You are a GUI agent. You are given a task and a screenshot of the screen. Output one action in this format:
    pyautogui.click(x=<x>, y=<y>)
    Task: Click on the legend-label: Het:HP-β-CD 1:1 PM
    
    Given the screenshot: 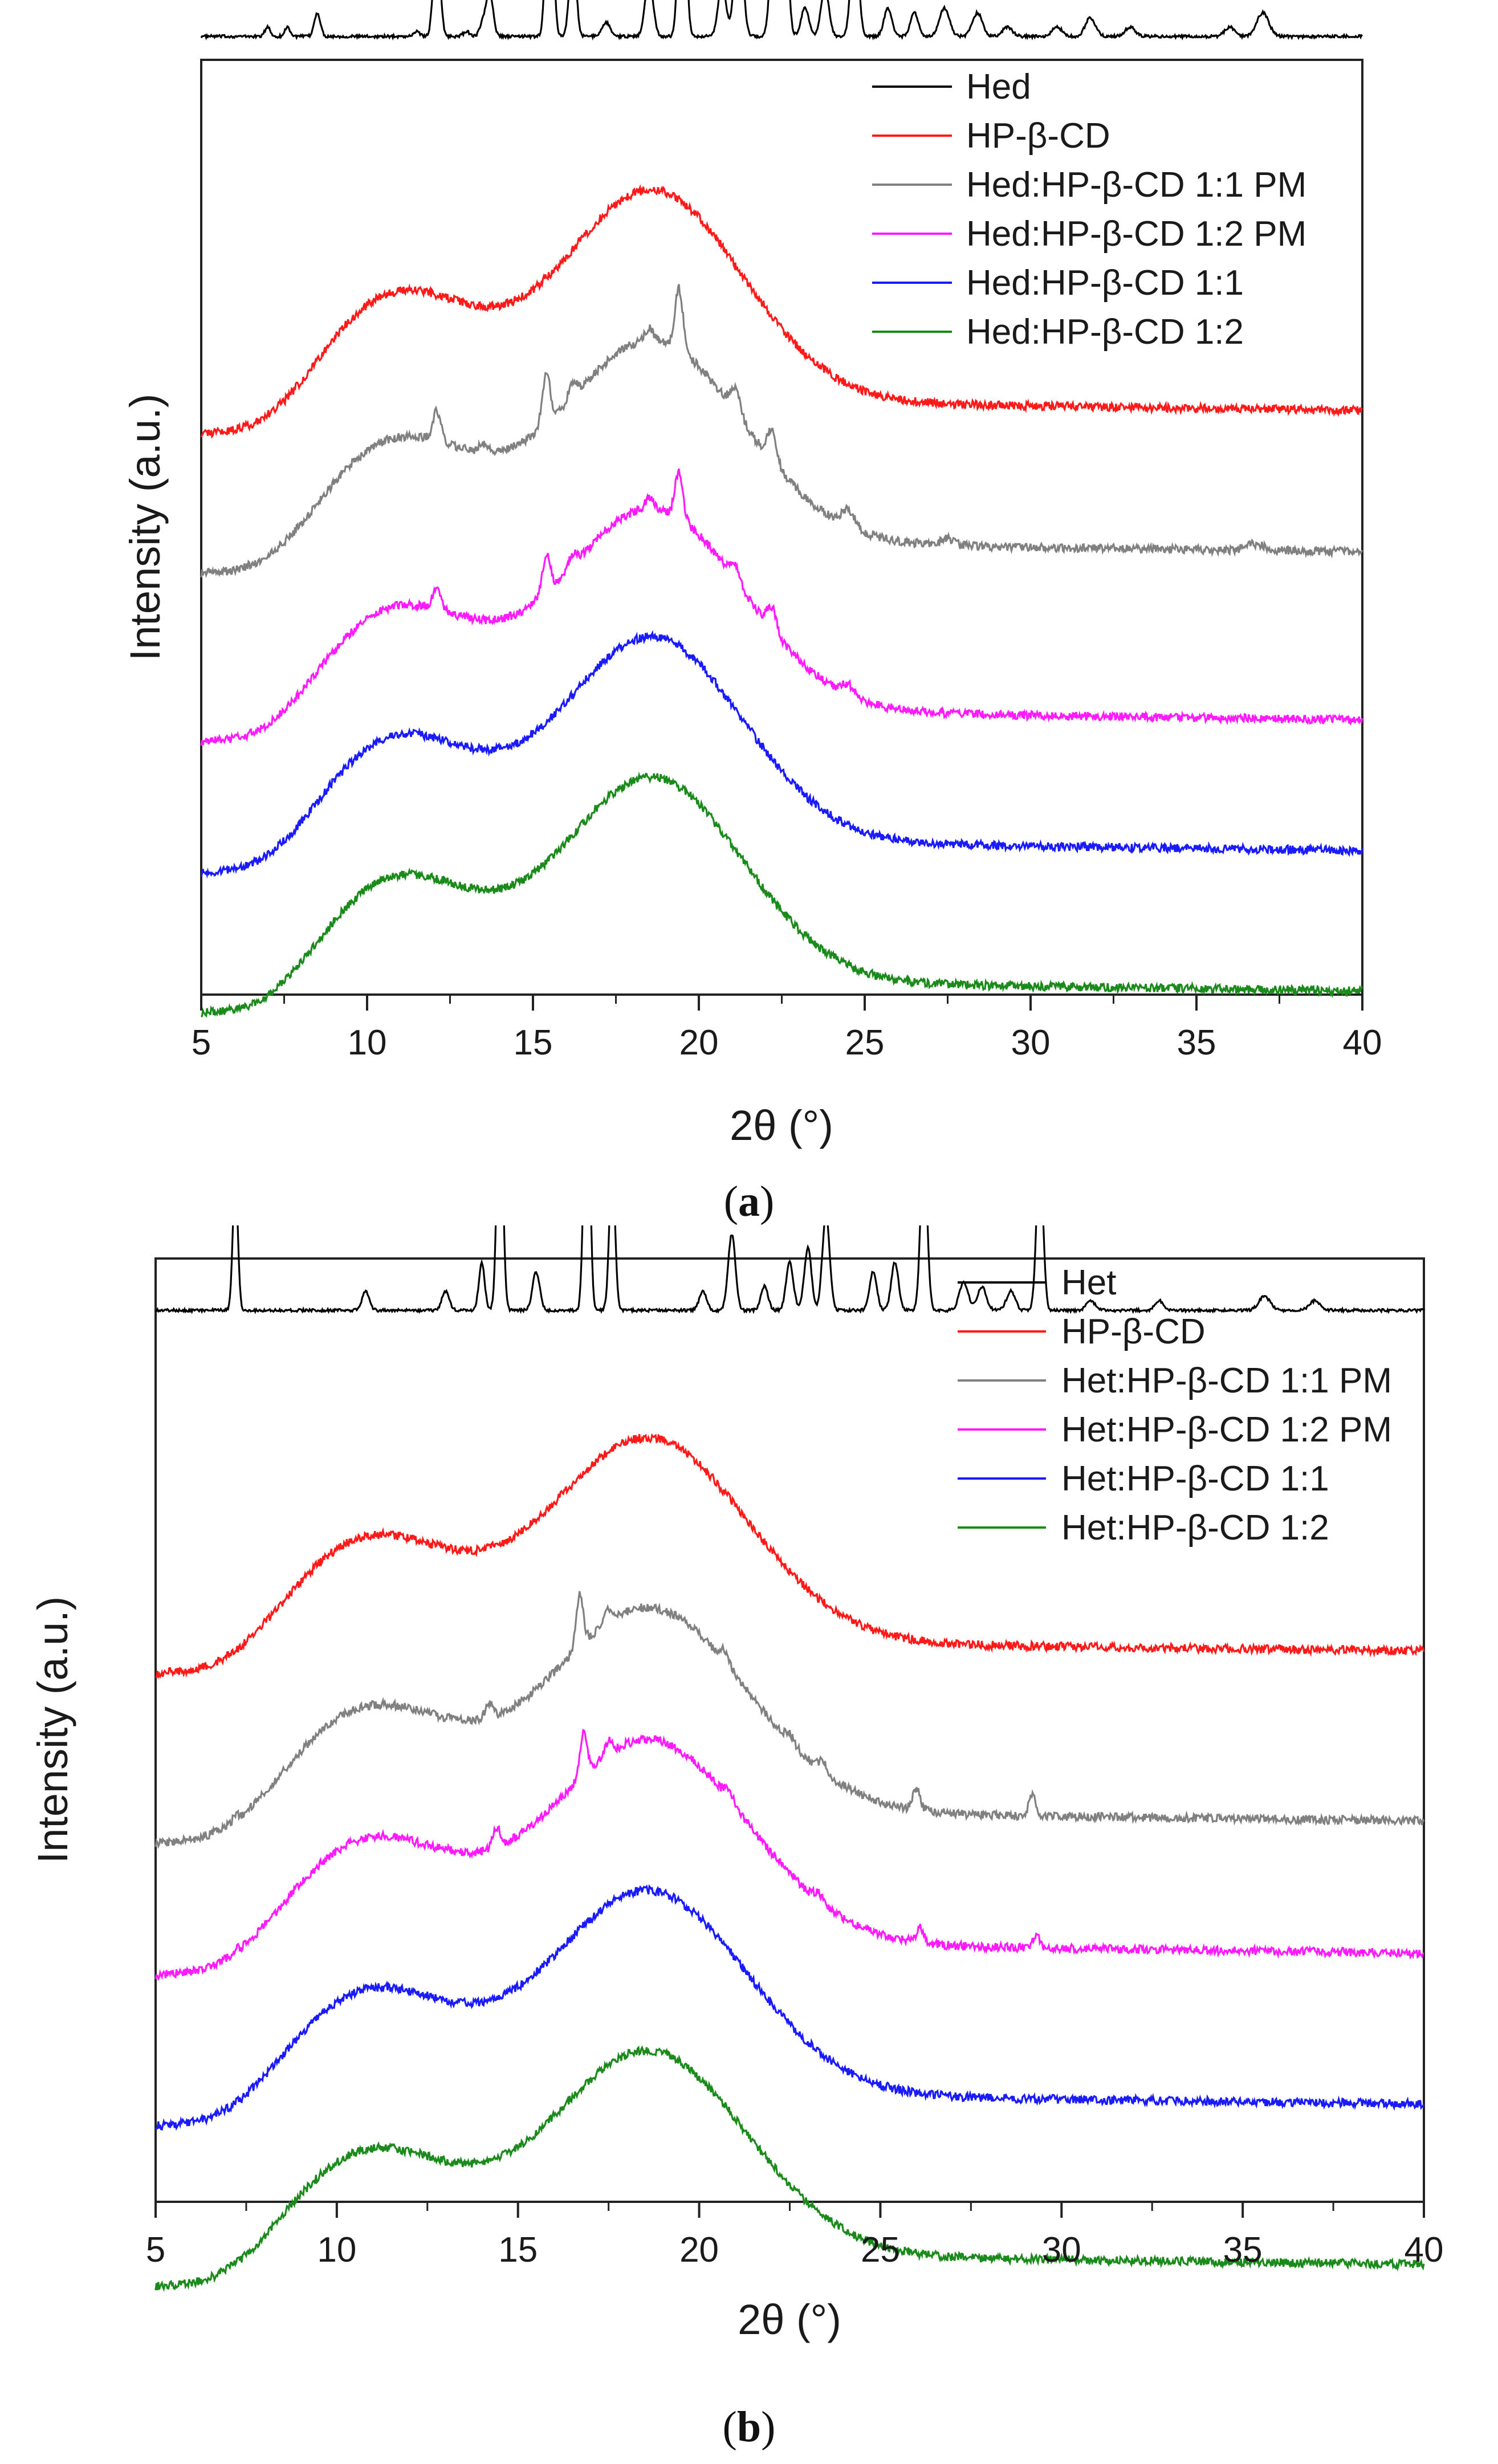 What is the action you would take?
    pyautogui.click(x=1226, y=1380)
    